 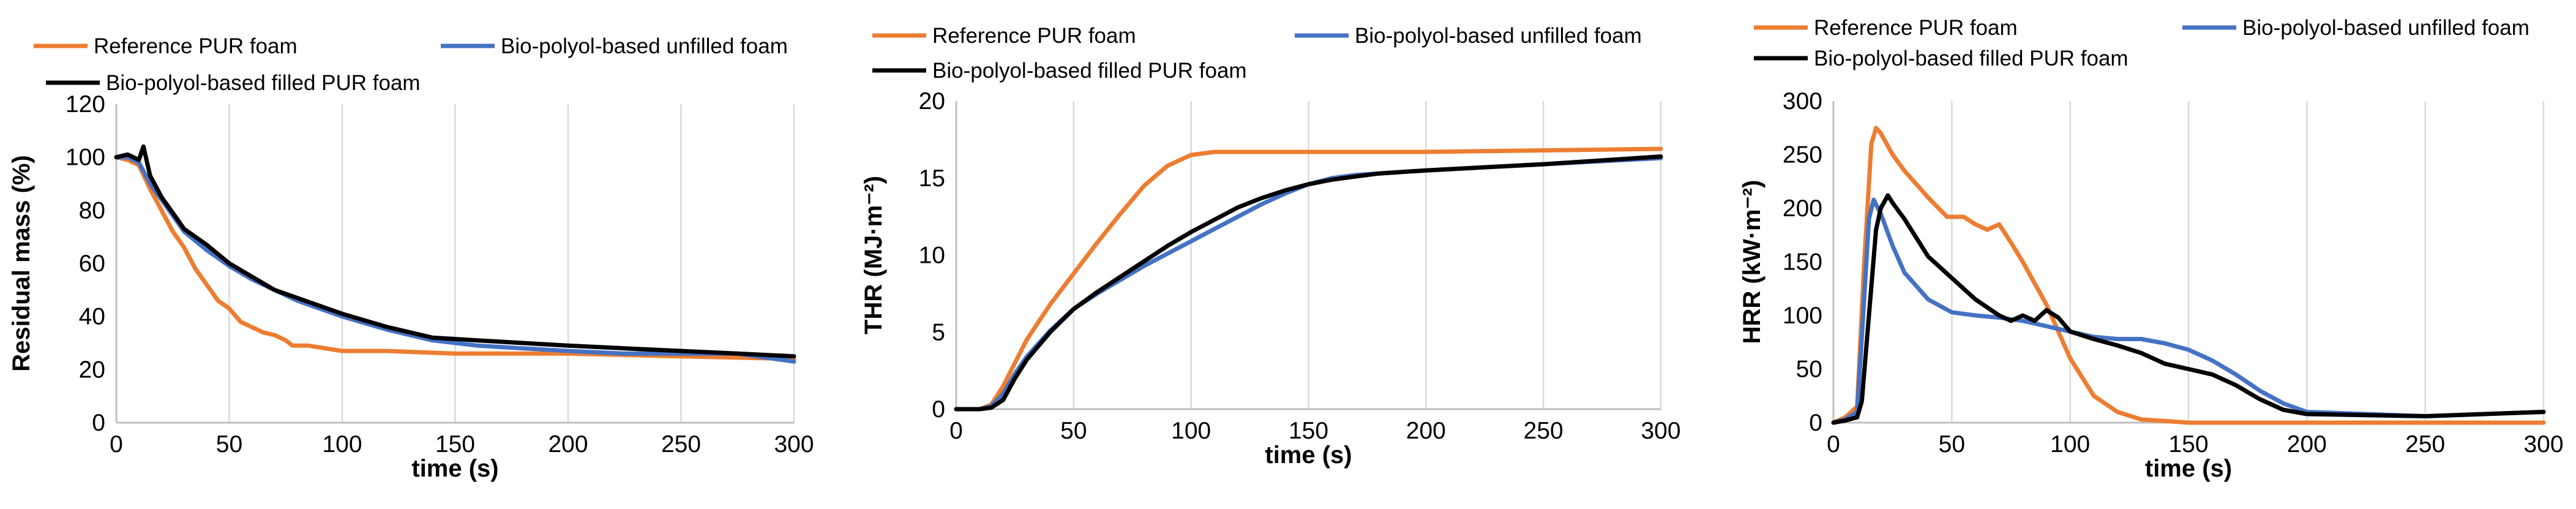 I want to click on y-tick-label: 60, so click(x=92, y=264).